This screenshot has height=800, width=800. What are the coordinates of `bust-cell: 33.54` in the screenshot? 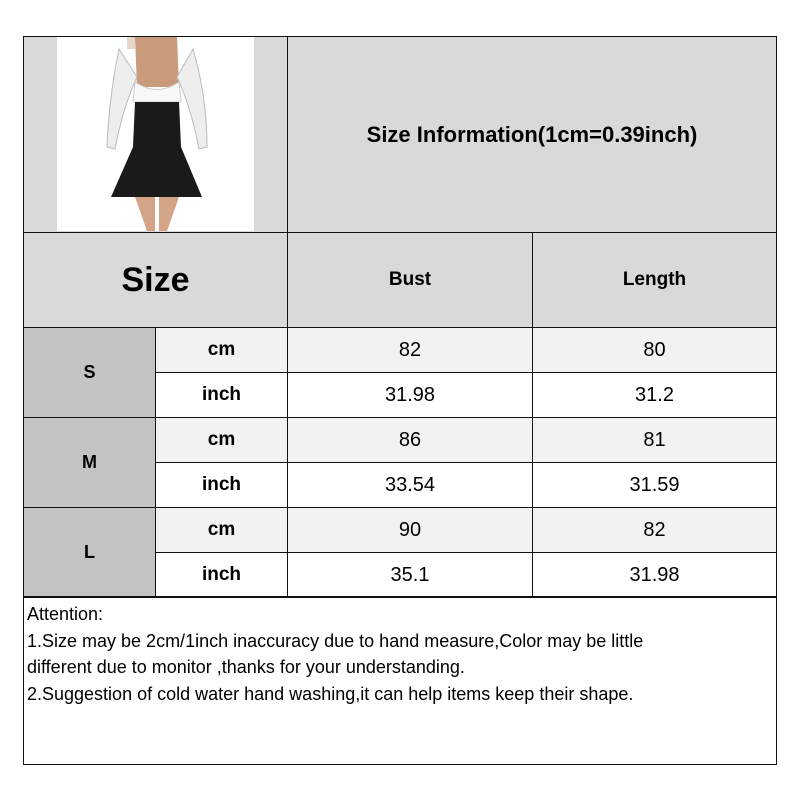 It's located at (410, 485).